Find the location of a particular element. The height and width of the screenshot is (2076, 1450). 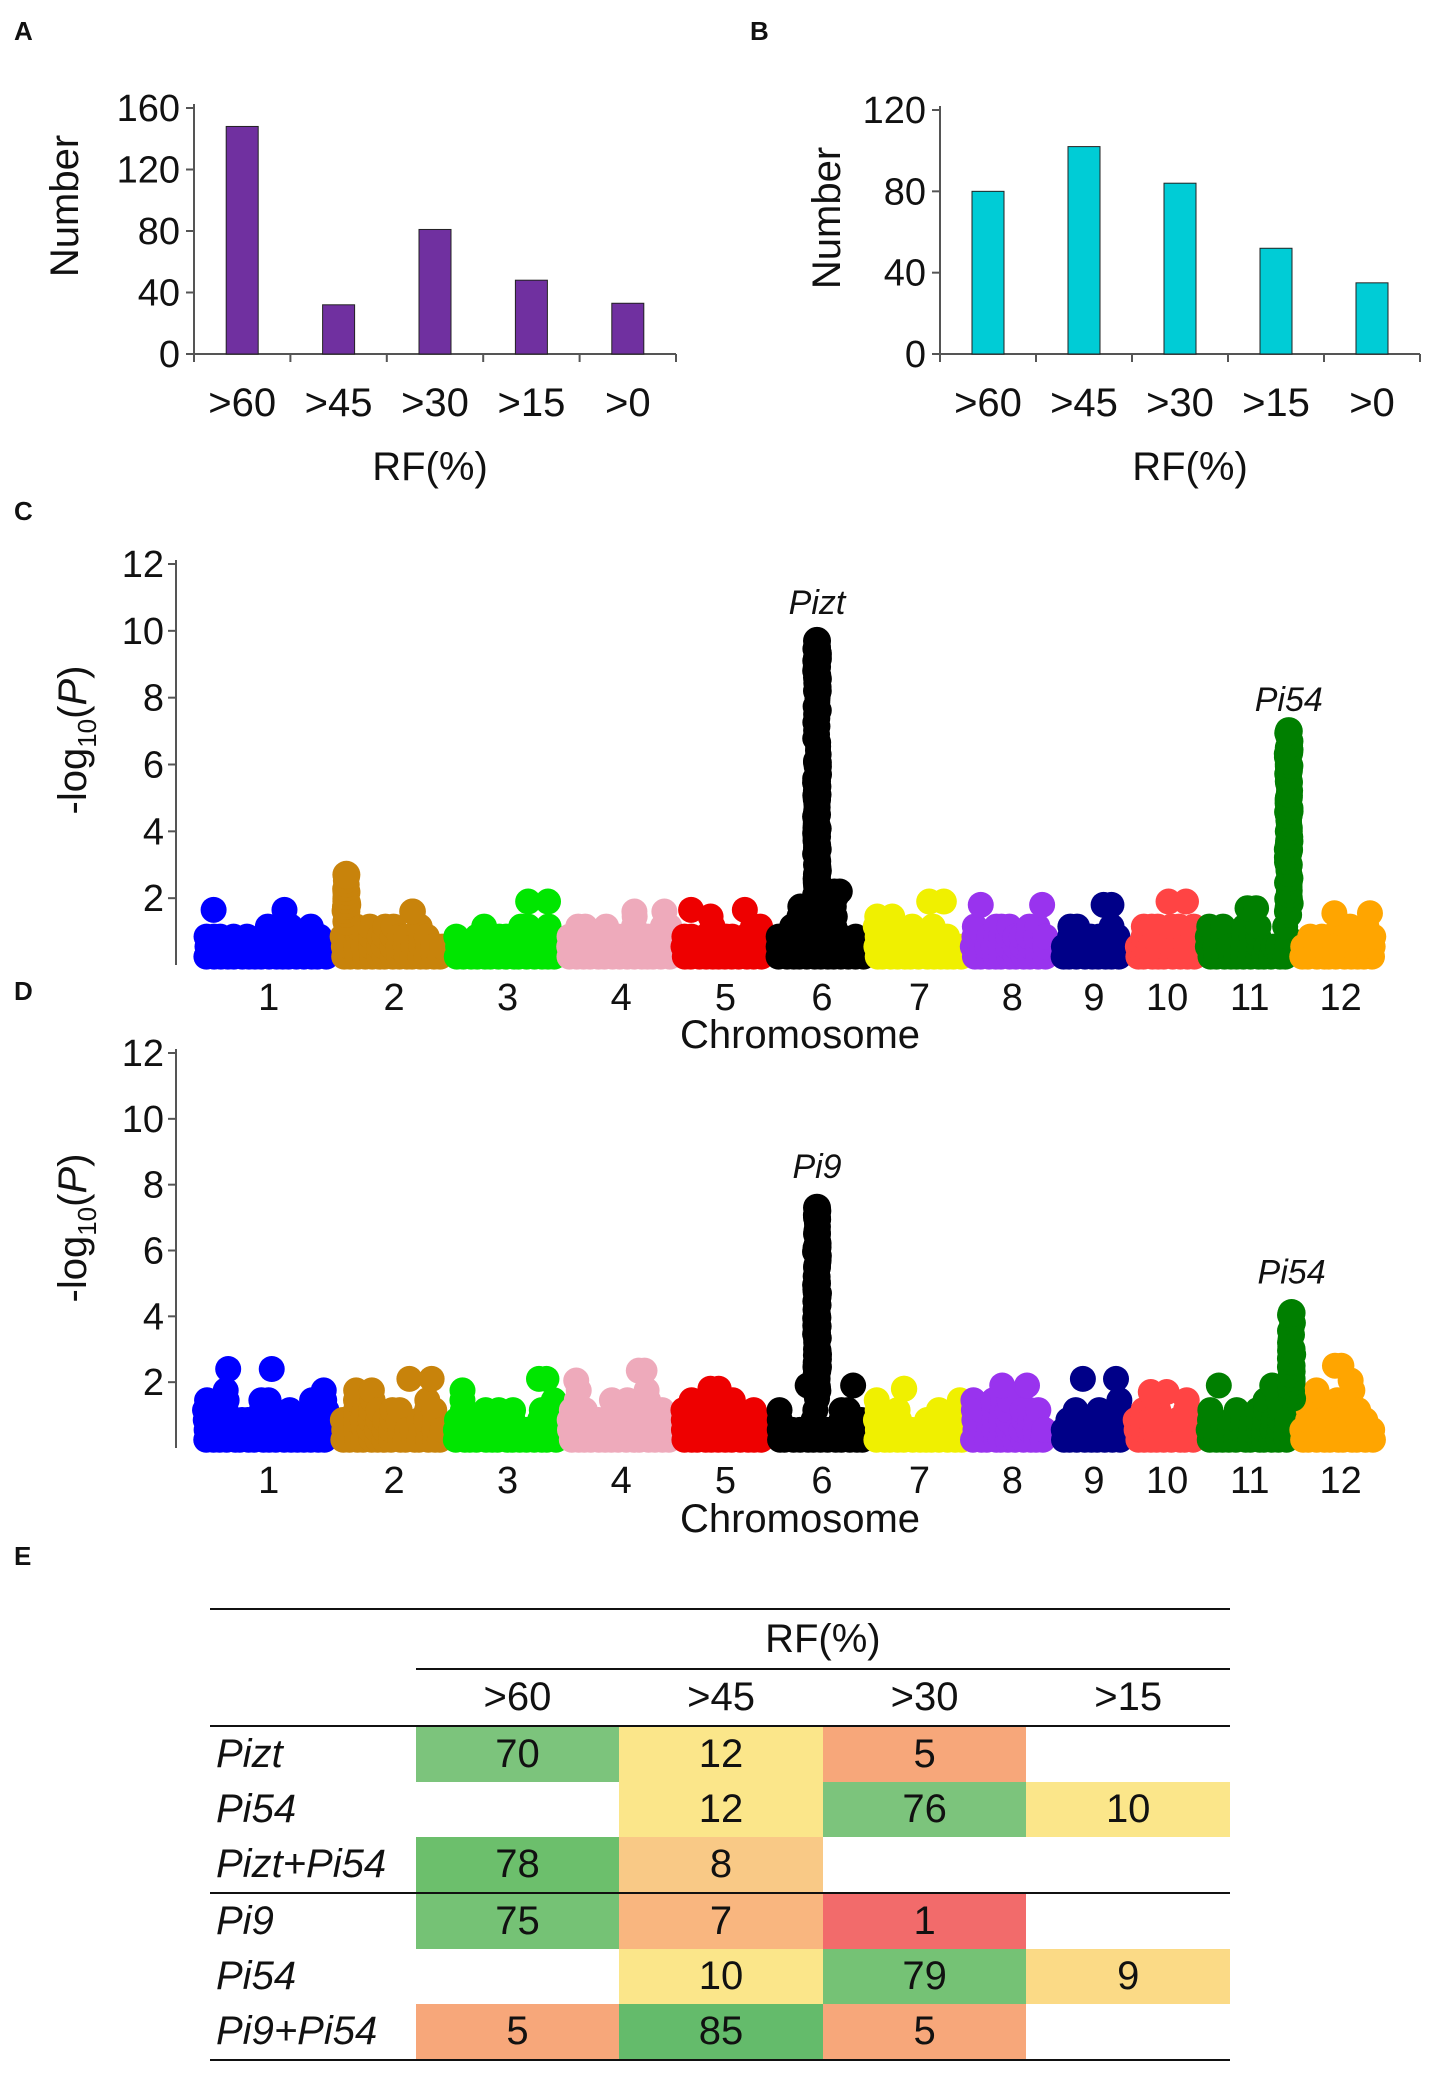

y-tick-label: 12 is located at coordinates (143, 565).